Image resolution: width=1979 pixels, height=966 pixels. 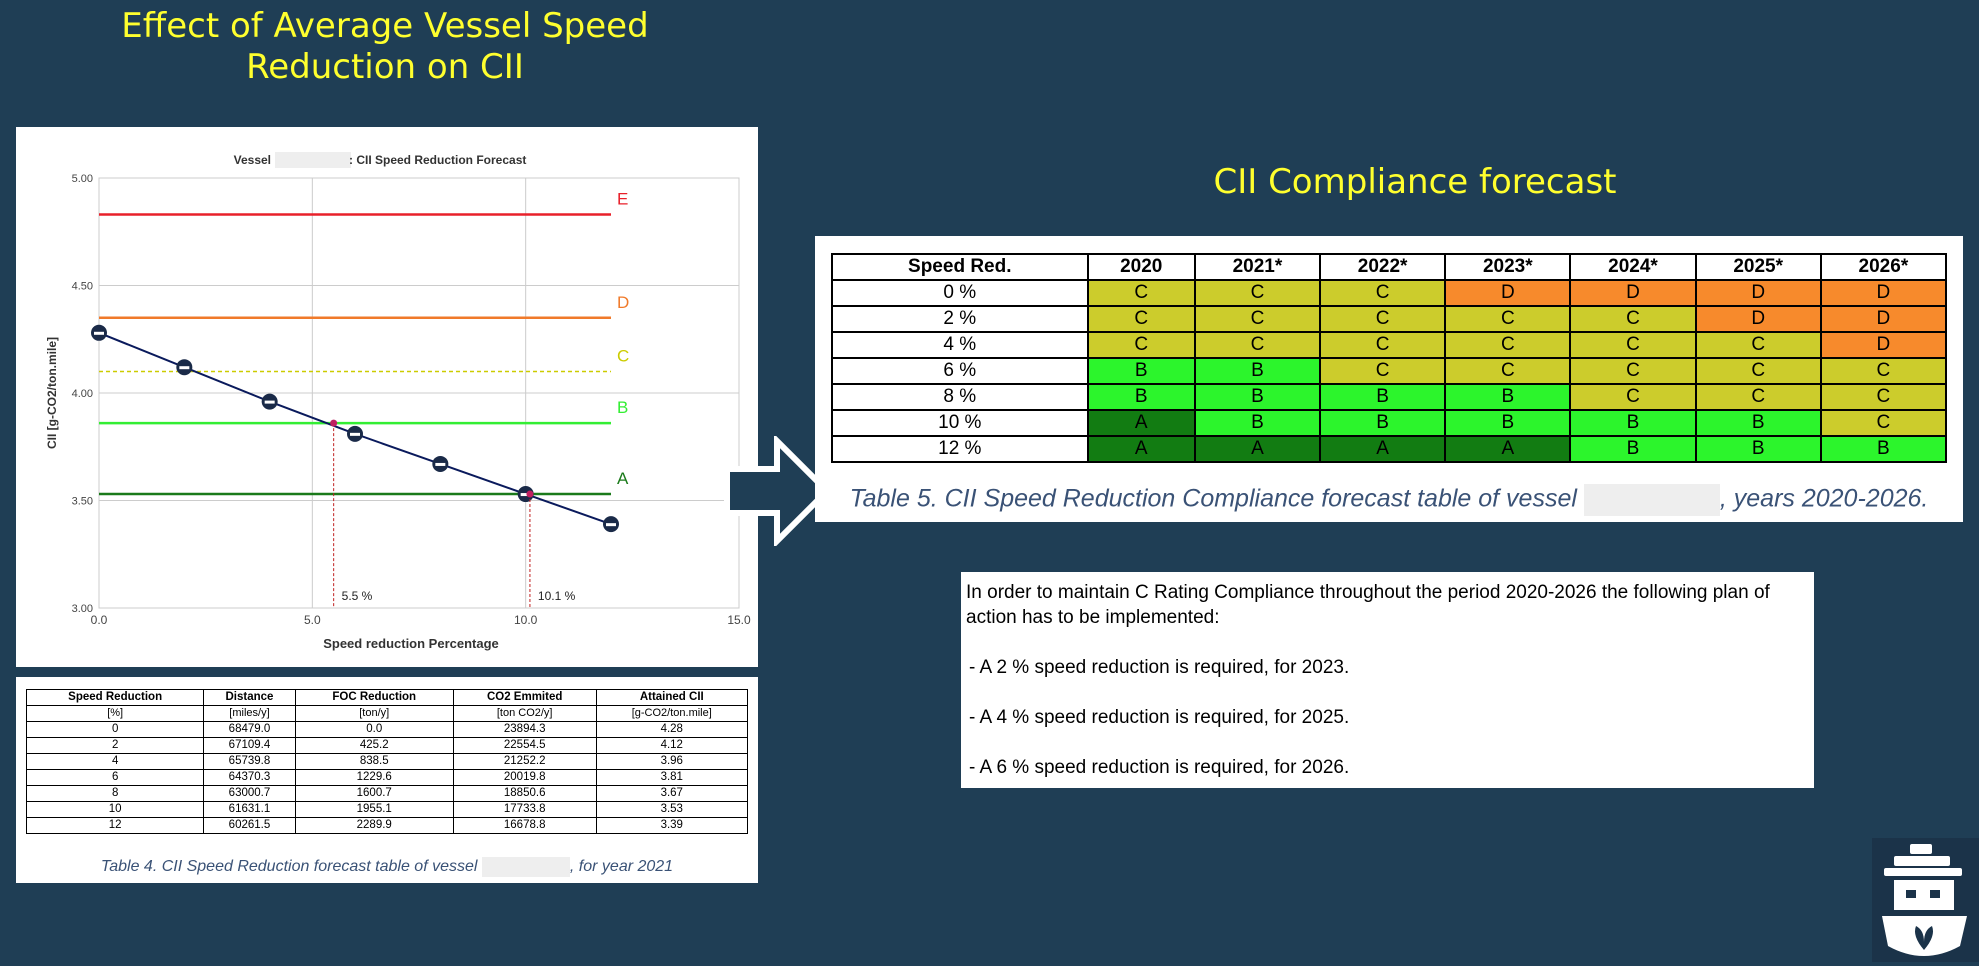 I want to click on table-row: 0 68479.0 0.0 23894.3 4.28, so click(x=387, y=729).